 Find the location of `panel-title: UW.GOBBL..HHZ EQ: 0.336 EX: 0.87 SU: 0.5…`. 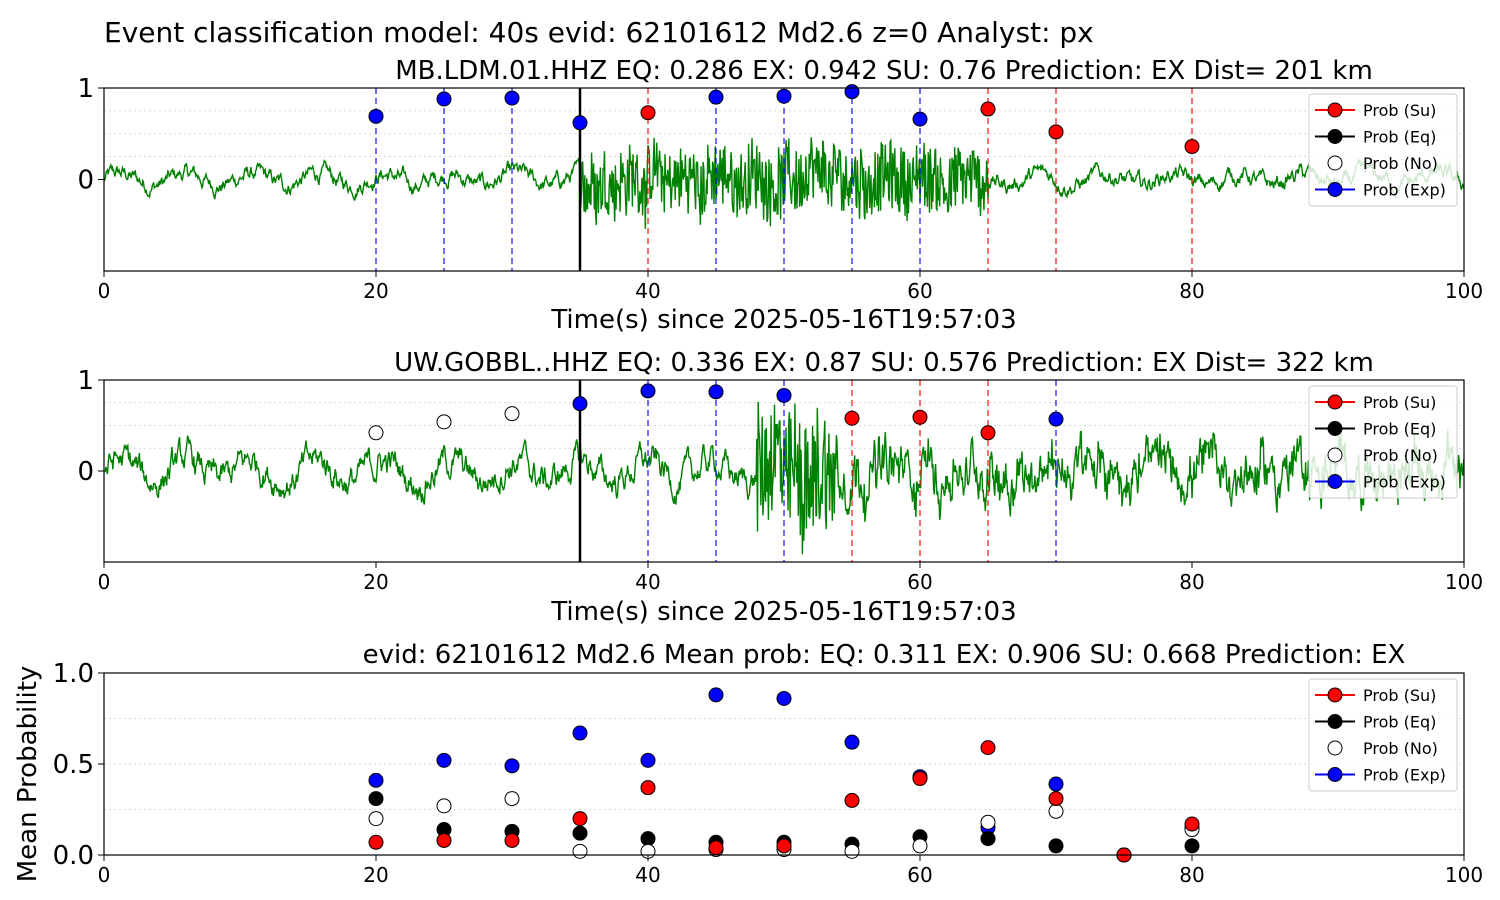

panel-title: UW.GOBBL..HHZ EQ: 0.336 EX: 0.87 SU: 0.5… is located at coordinates (884, 363).